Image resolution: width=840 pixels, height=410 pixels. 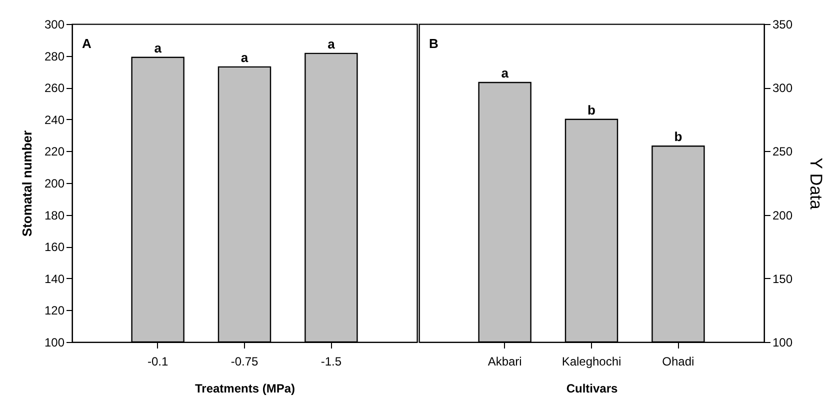 I want to click on y-tick-label: 280, so click(x=54, y=56).